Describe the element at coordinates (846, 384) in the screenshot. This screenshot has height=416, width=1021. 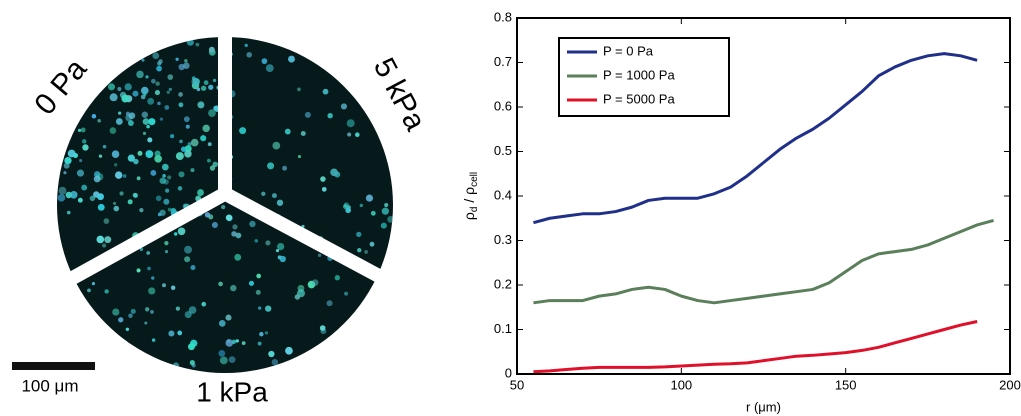
I see `x-tick-label: 150` at that location.